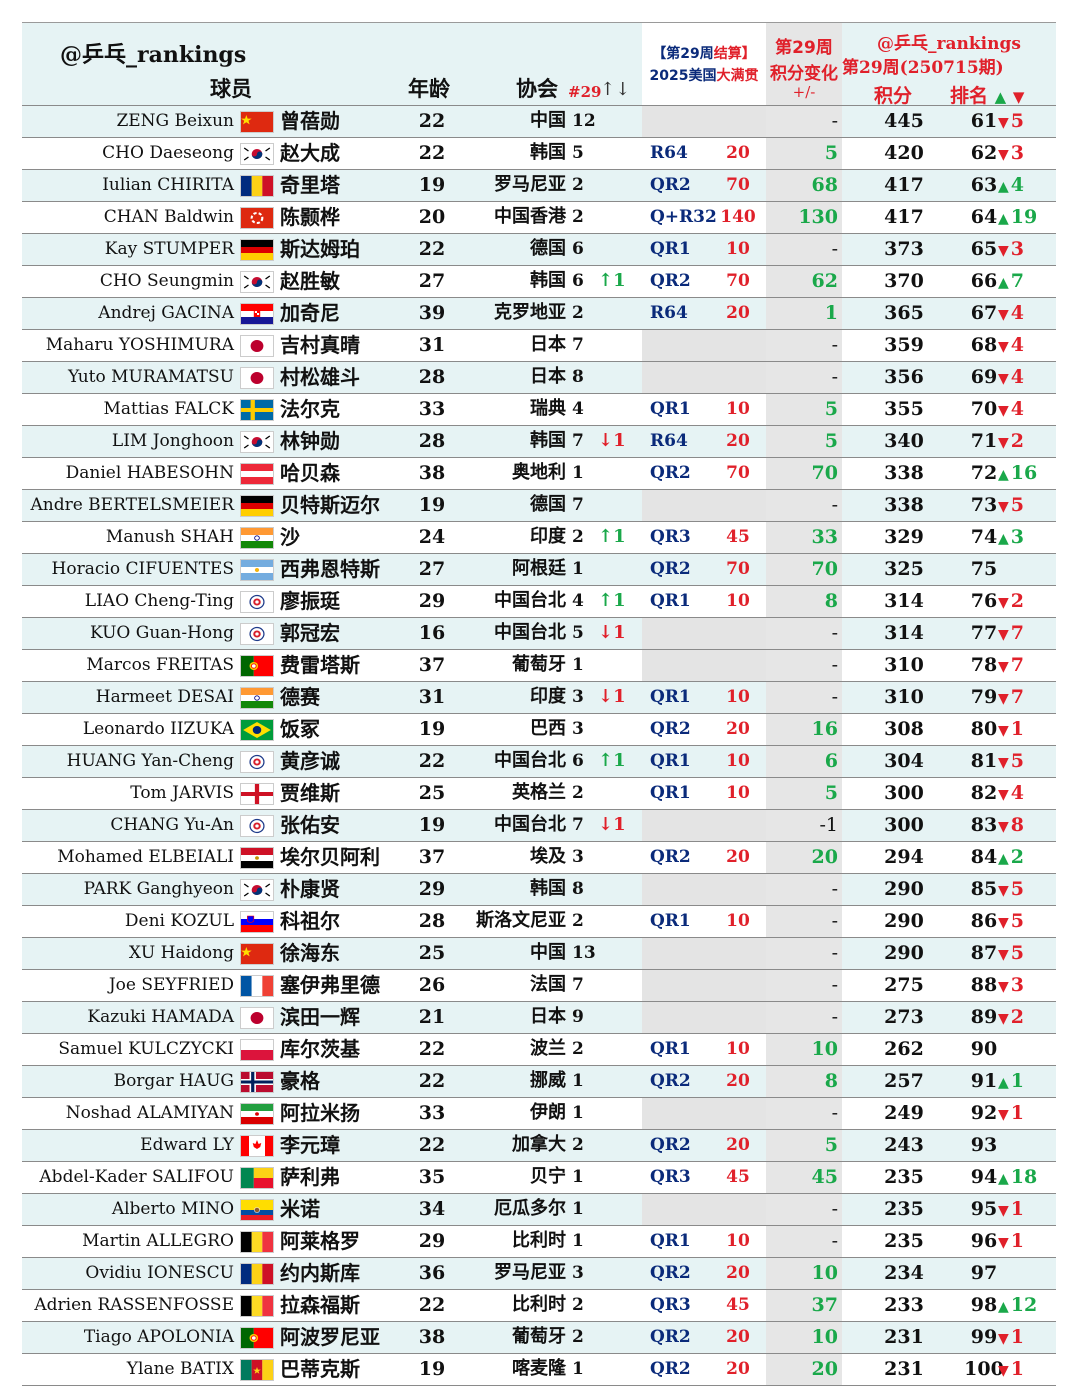 This screenshot has height=1396, width=1080. What do you see at coordinates (984, 505) in the screenshot?
I see `ranking-position: 73` at bounding box center [984, 505].